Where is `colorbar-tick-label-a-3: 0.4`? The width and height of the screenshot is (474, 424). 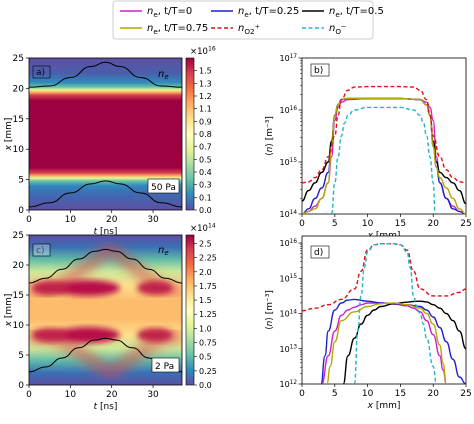 colorbar-tick-label-a-3: 0.4 is located at coordinates (205, 172).